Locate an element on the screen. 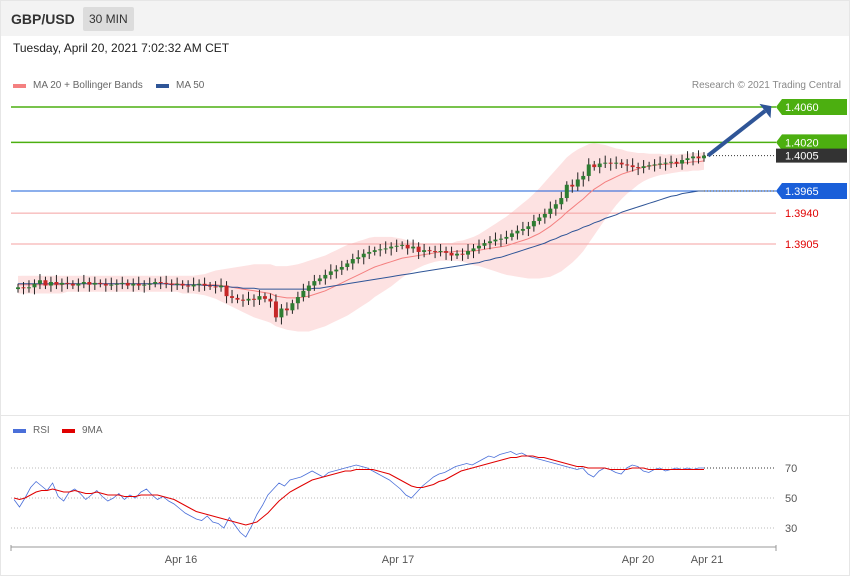 Image resolution: width=850 pixels, height=576 pixels. 9ma-swatch is located at coordinates (68, 430).